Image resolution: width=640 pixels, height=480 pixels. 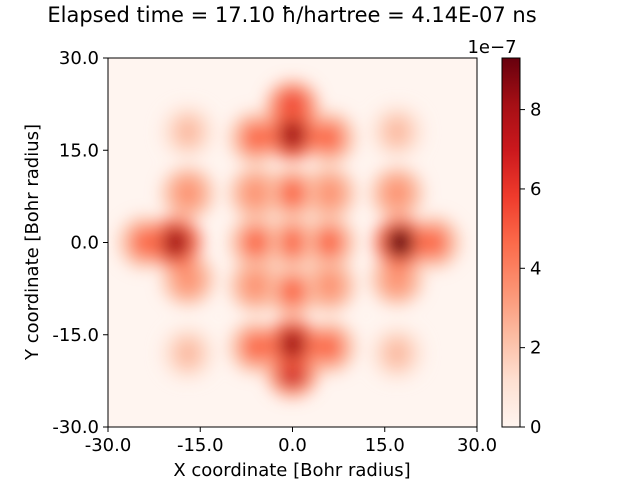 I want to click on x-axis-label: X coordinate [Bohr radius], so click(x=291, y=470).